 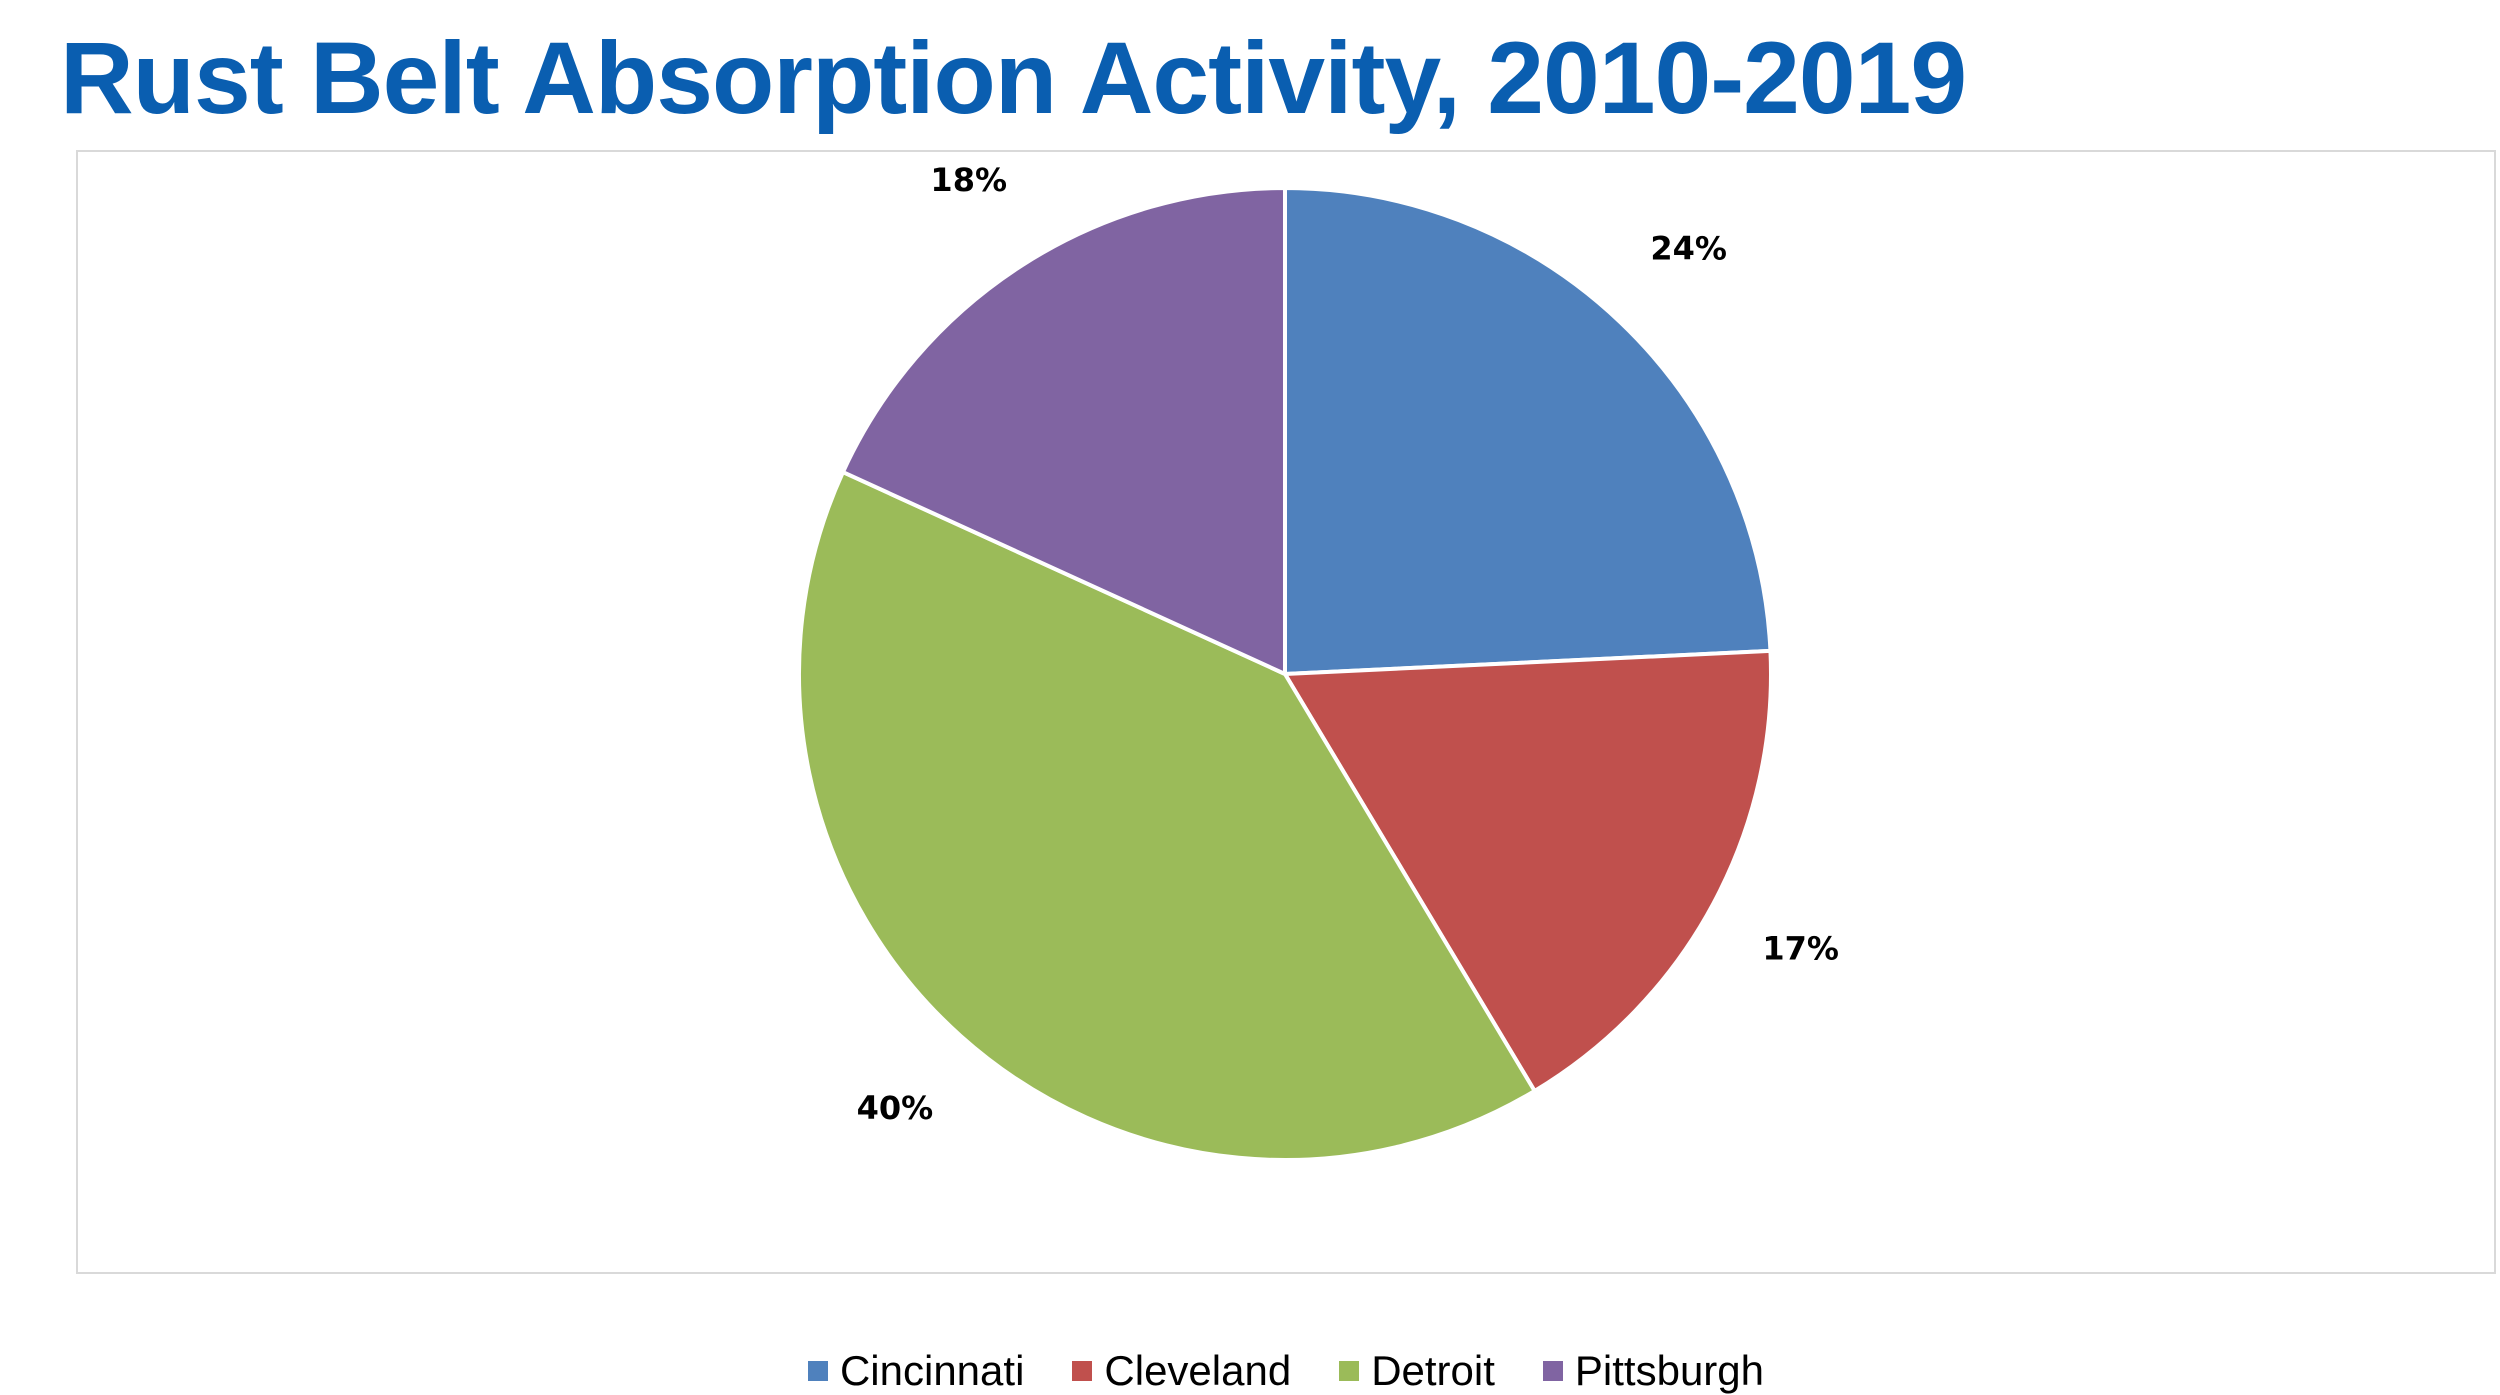 I want to click on data-label-cincinnati: 24%, so click(x=1688, y=249).